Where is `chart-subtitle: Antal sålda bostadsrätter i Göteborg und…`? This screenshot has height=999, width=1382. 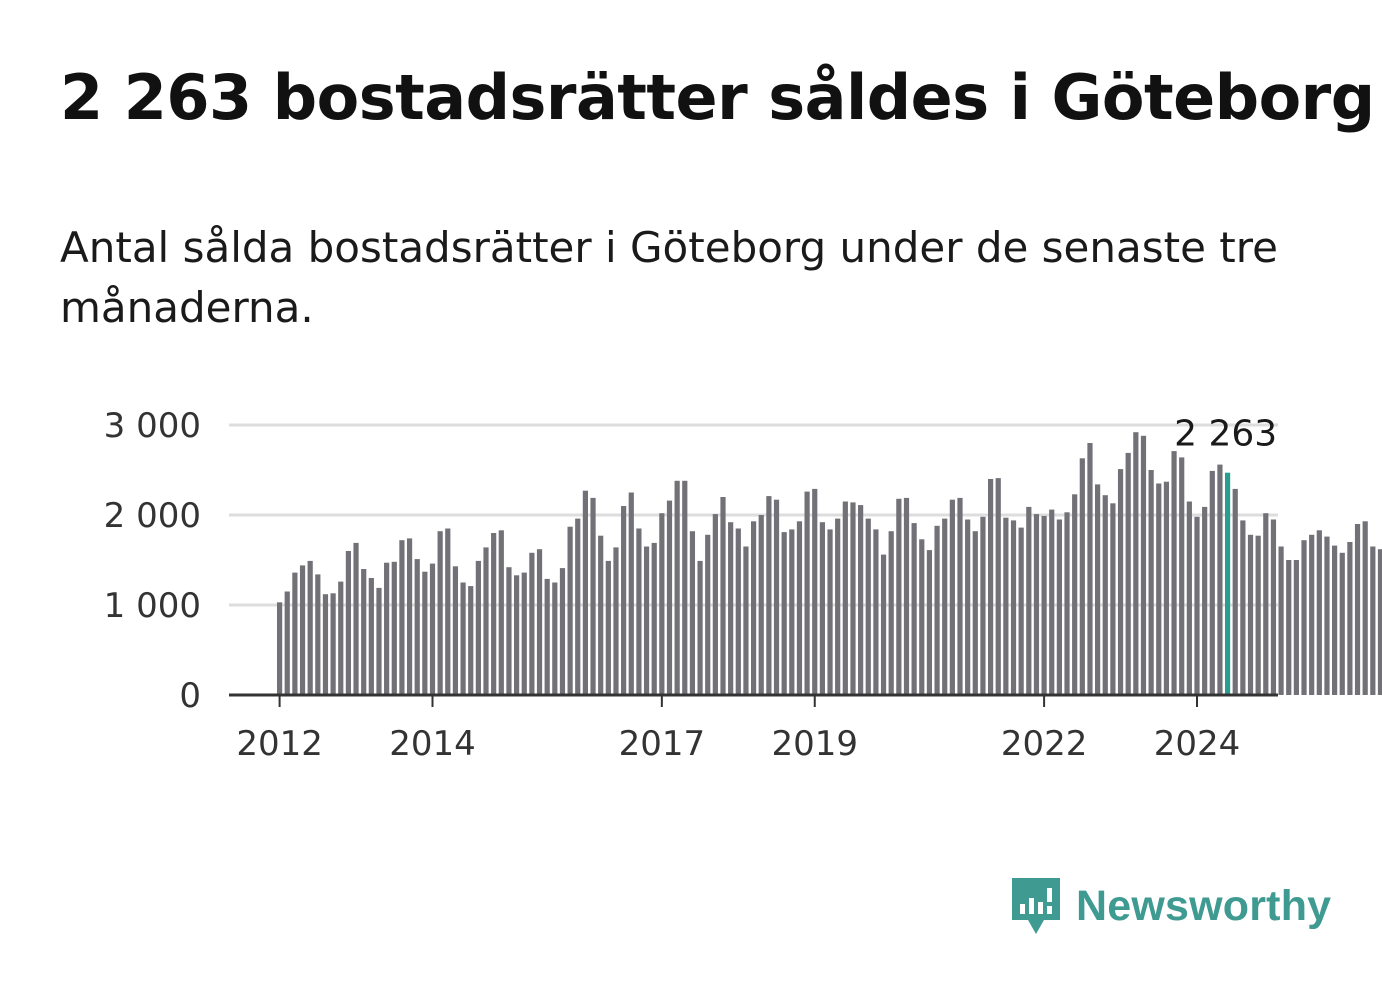 chart-subtitle: Antal sålda bostadsrätter i Göteborg und… is located at coordinates (669, 277).